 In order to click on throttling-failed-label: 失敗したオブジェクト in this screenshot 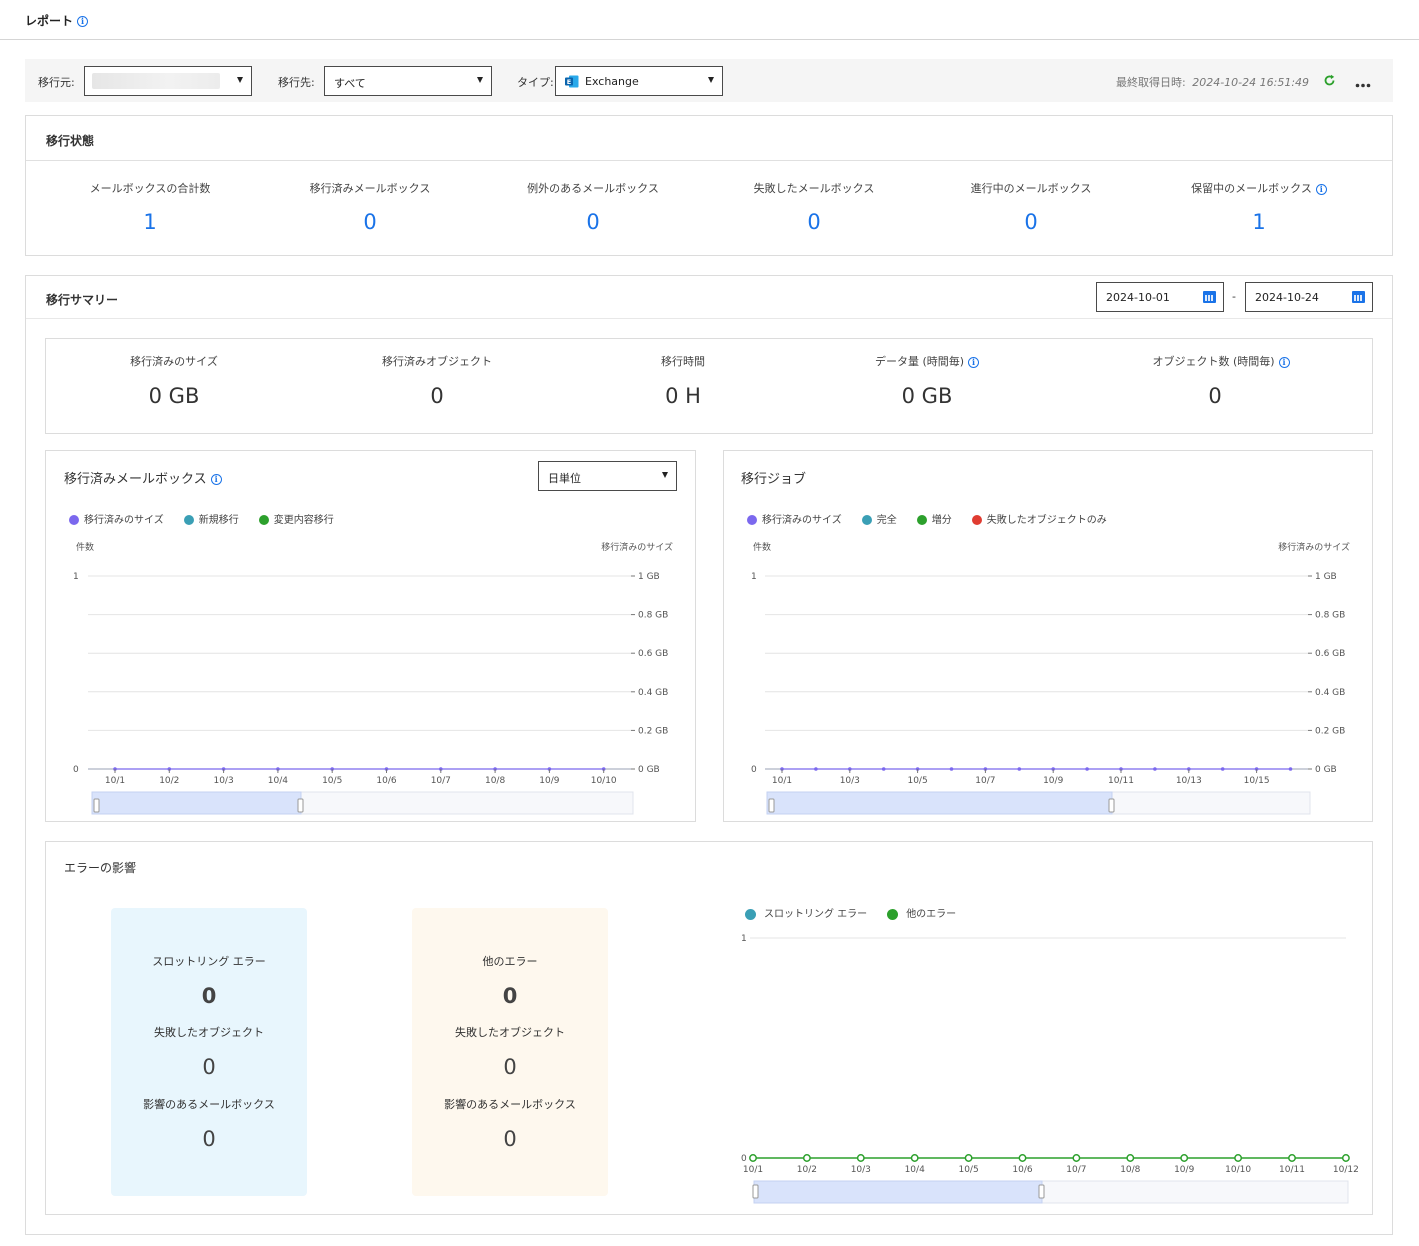, I will do `click(209, 1032)`.